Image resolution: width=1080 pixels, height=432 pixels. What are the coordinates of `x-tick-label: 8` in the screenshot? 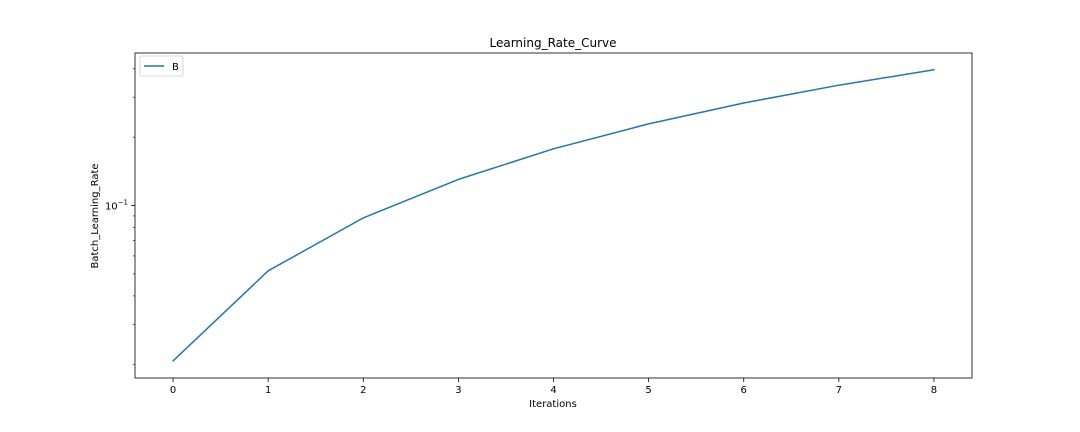 It's located at (934, 390).